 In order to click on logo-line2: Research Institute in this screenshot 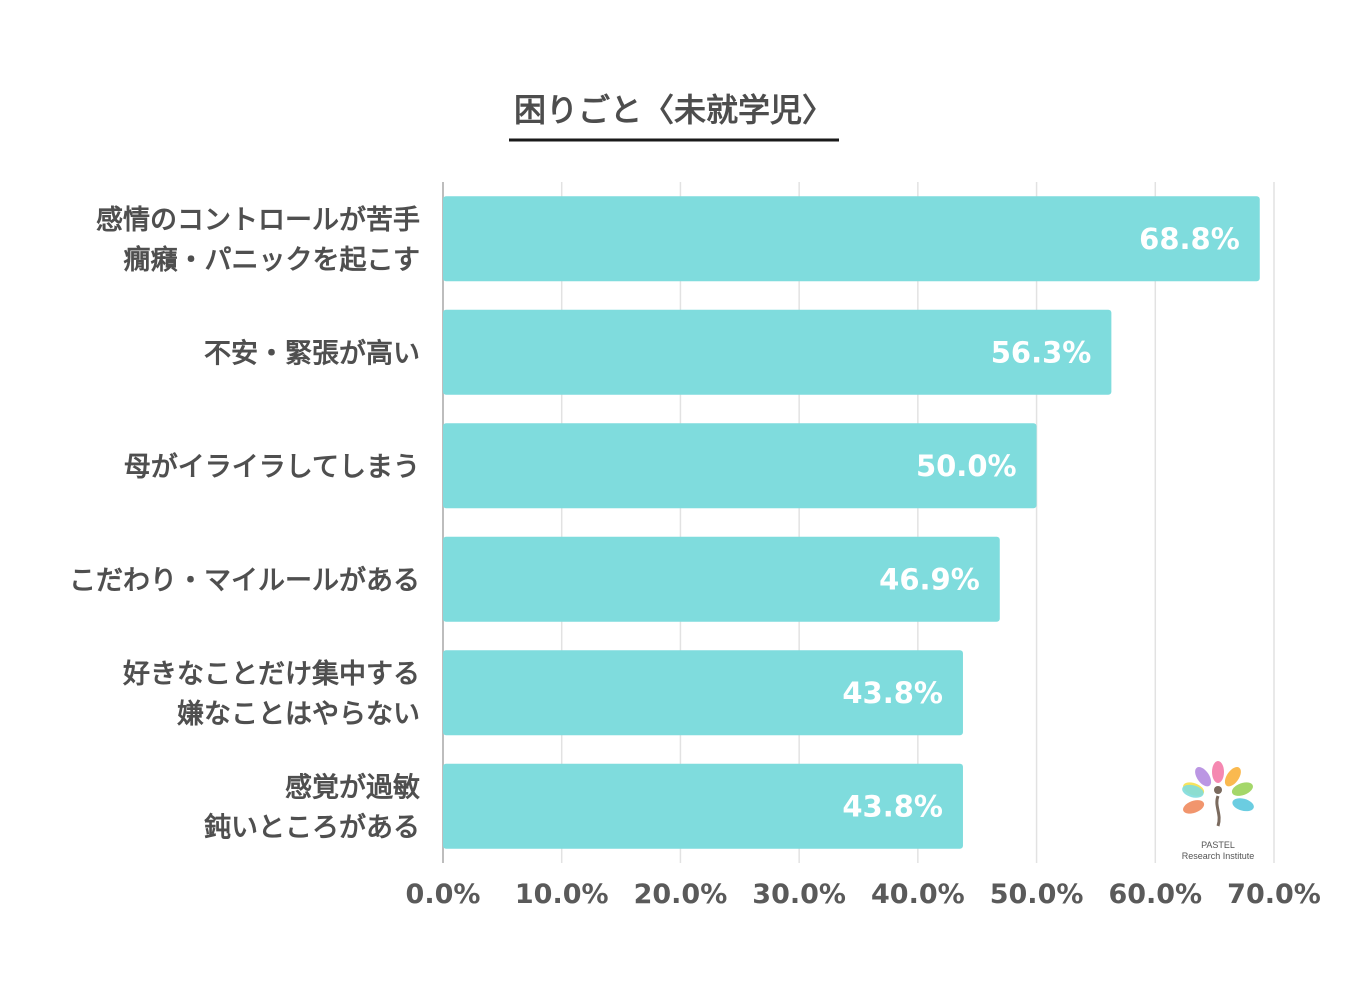, I will do `click(1218, 856)`.